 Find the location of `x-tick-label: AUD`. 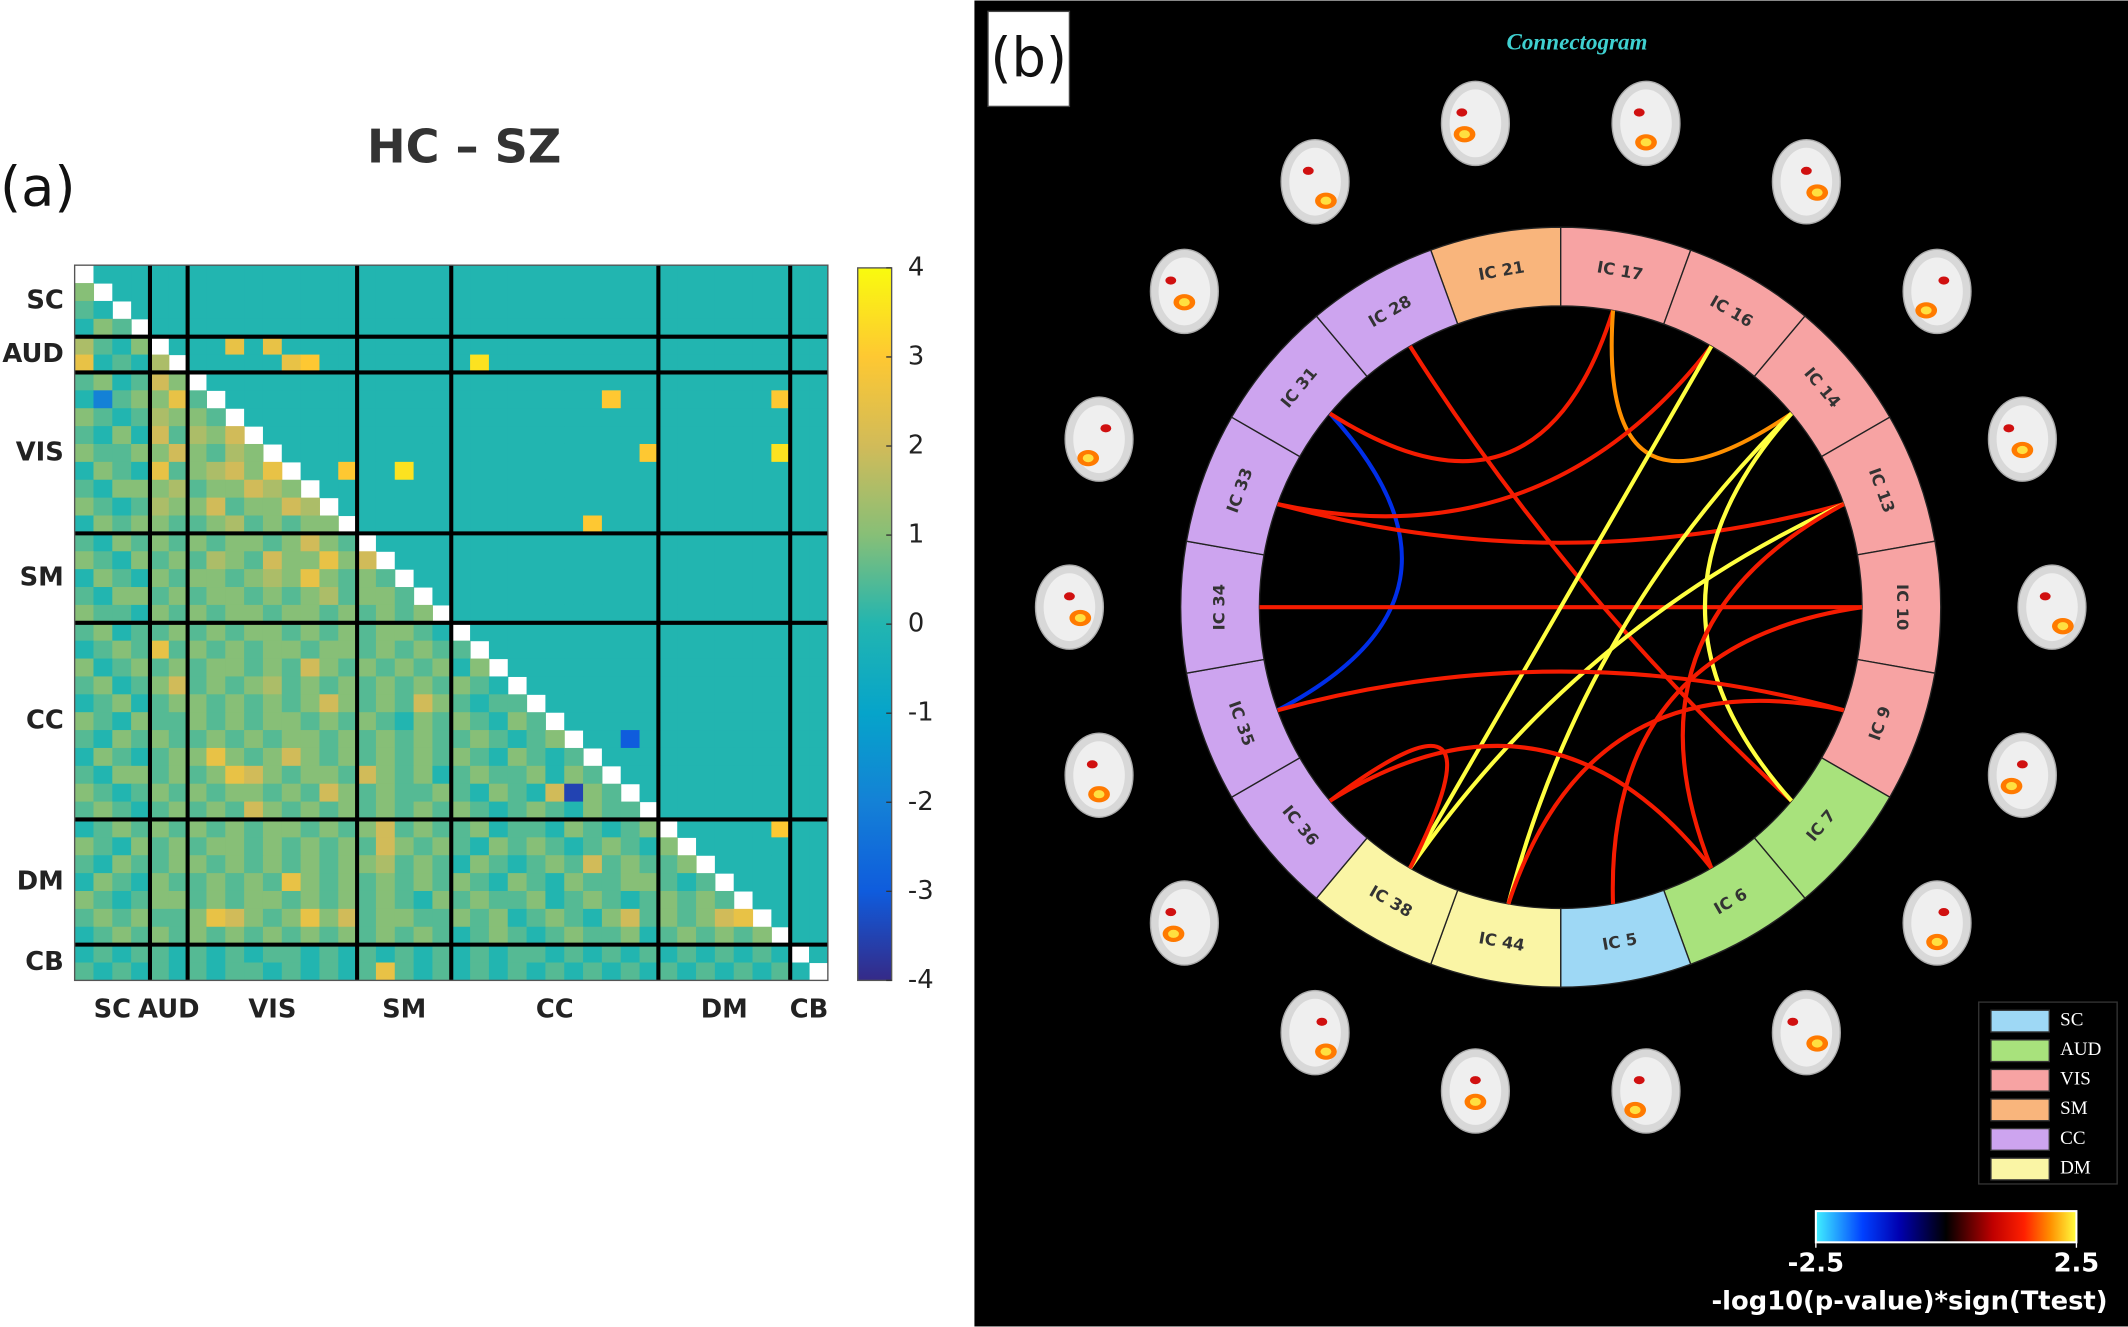

x-tick-label: AUD is located at coordinates (168, 1010).